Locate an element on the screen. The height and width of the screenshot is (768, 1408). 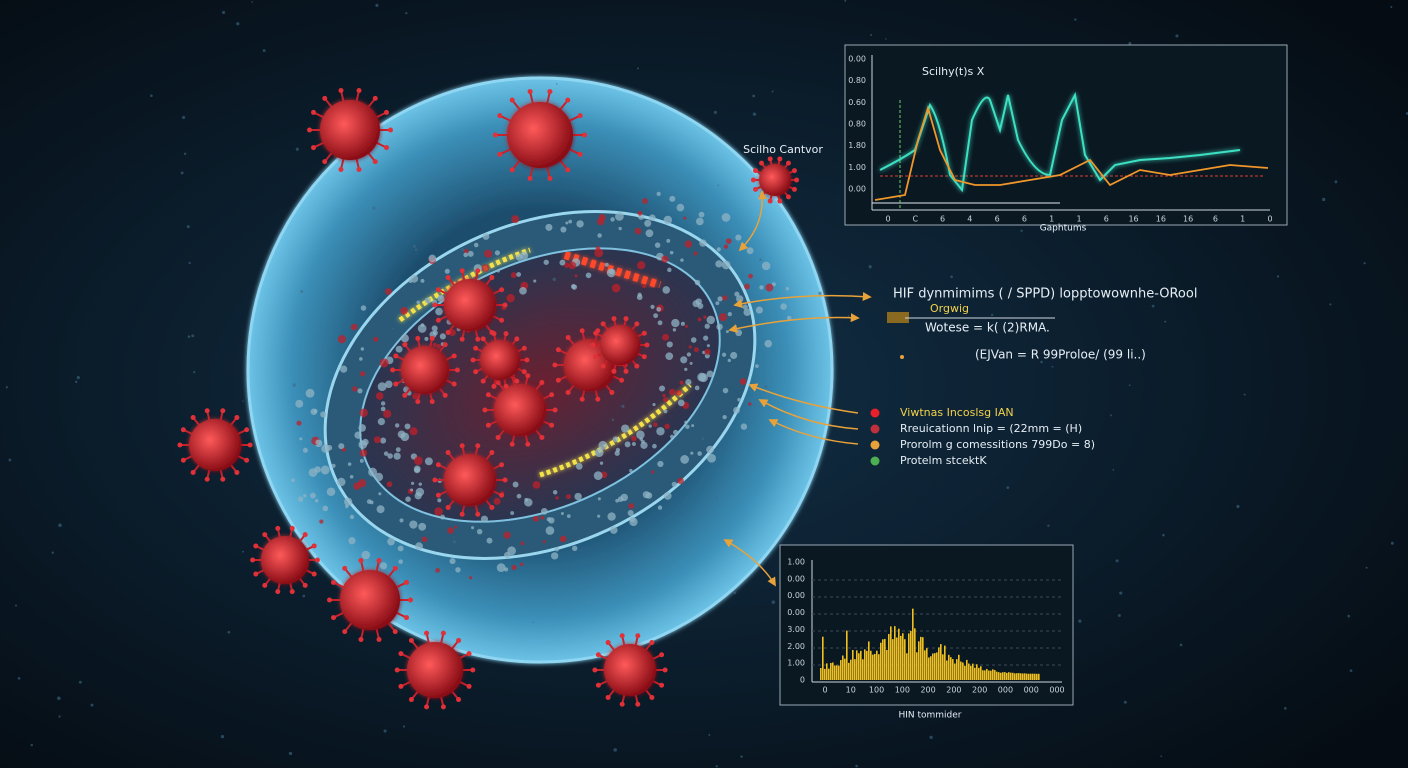
tick-label: 0.00 is located at coordinates (857, 58).